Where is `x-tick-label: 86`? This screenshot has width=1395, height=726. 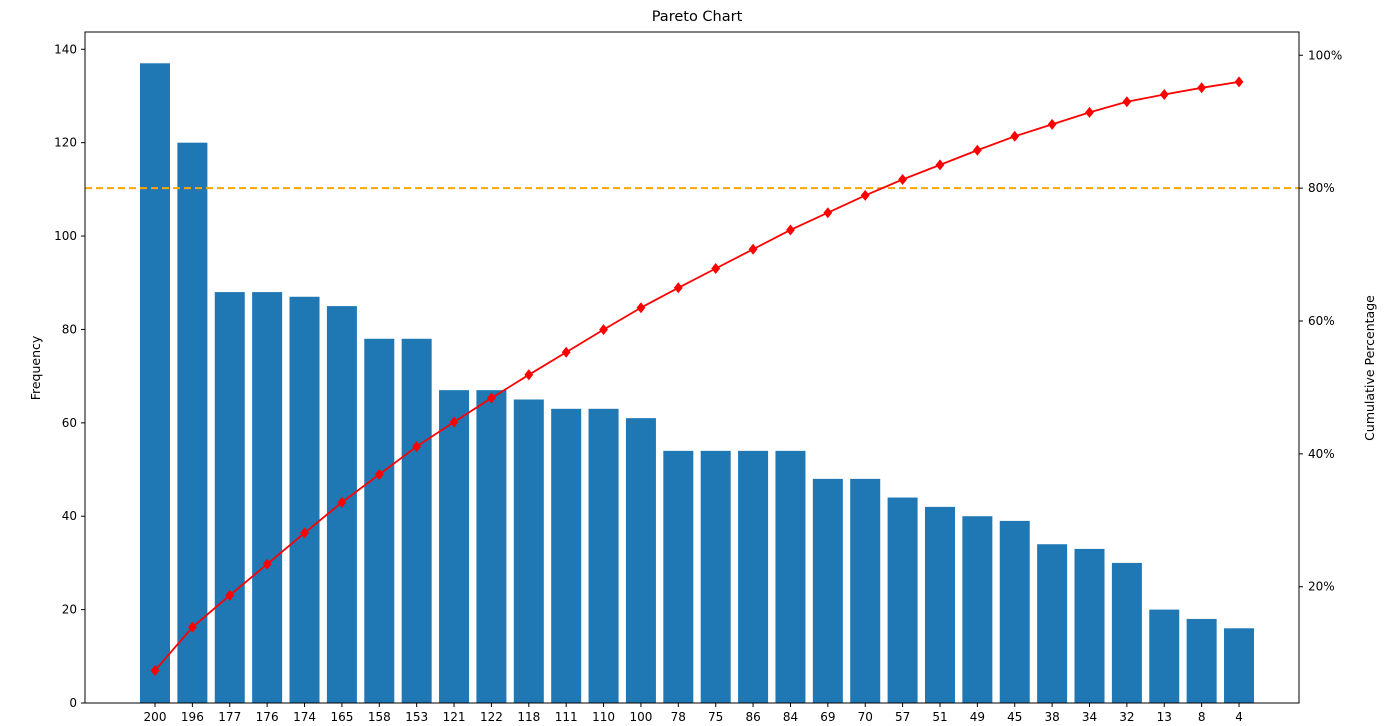 x-tick-label: 86 is located at coordinates (752, 717).